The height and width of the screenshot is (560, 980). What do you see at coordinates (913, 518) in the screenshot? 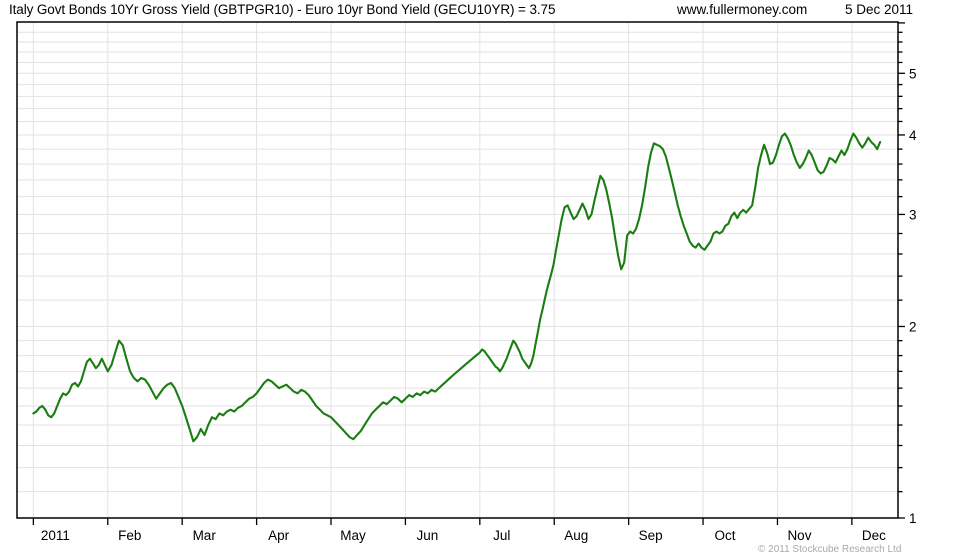
I see `y-axis-label: 1` at bounding box center [913, 518].